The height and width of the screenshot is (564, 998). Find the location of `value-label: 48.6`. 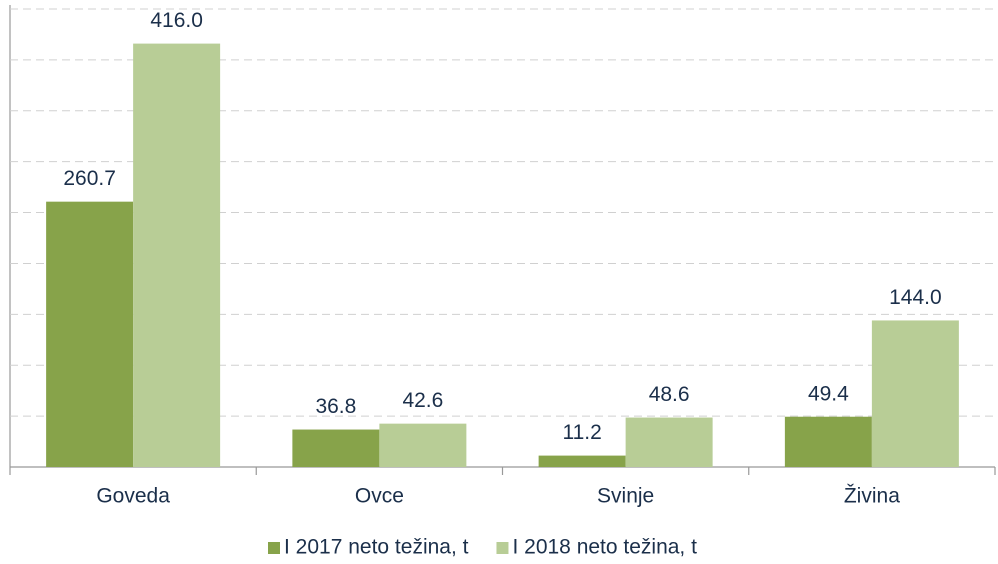

value-label: 48.6 is located at coordinates (669, 394).